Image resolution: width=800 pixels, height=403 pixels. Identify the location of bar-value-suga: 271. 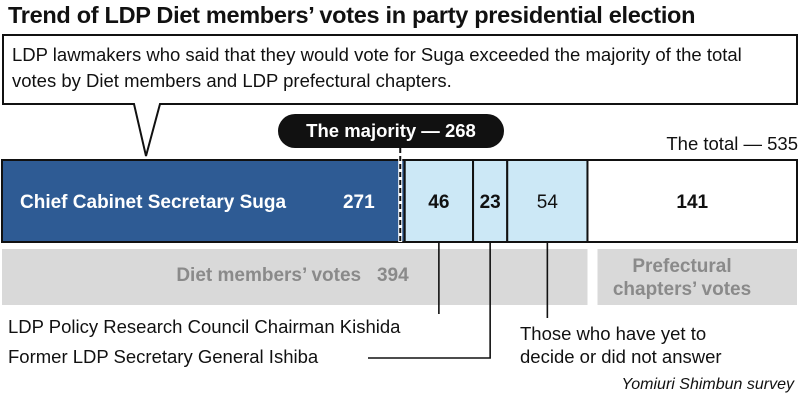
(359, 202).